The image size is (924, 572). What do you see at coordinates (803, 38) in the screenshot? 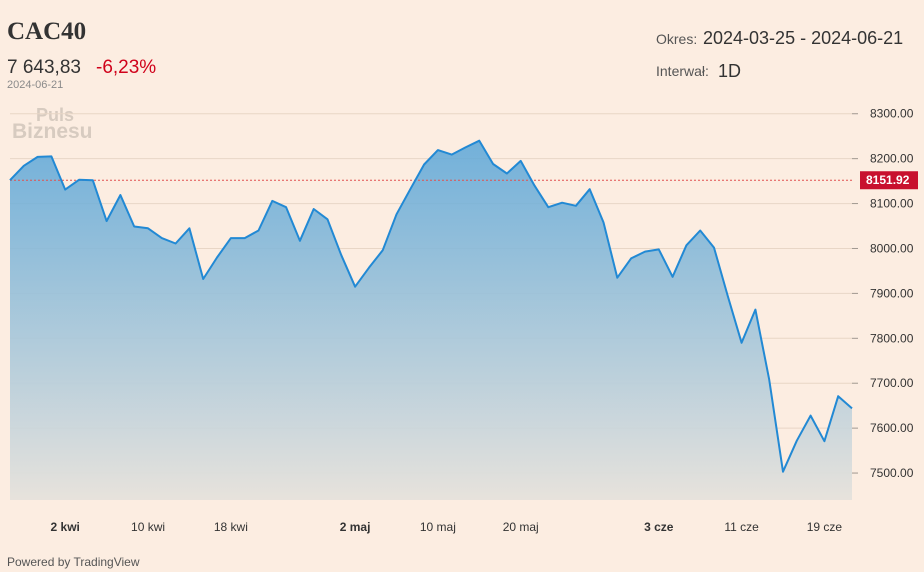
I see `period-selector: 2024-03-25 - 2024-06-21` at bounding box center [803, 38].